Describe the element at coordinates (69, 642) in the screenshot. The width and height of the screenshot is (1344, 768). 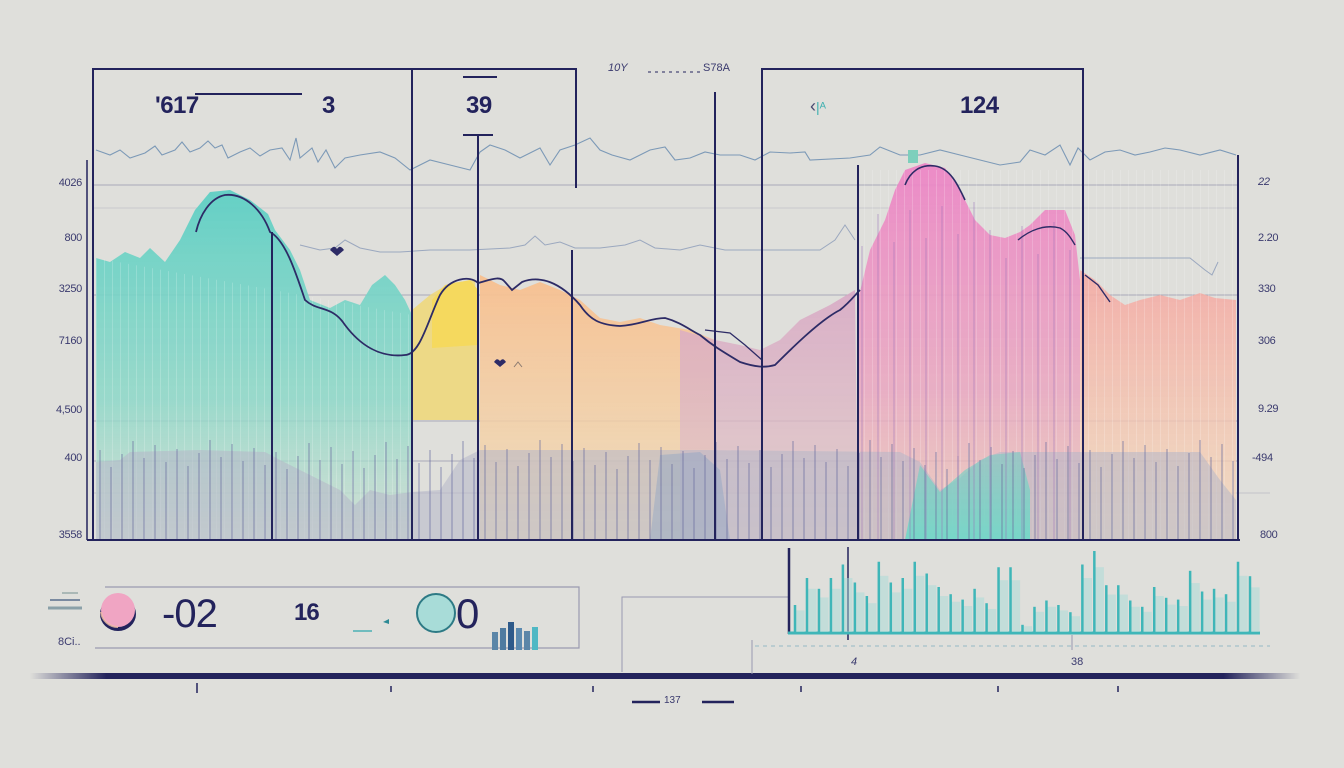
I see `menu-label: 8Ci..` at that location.